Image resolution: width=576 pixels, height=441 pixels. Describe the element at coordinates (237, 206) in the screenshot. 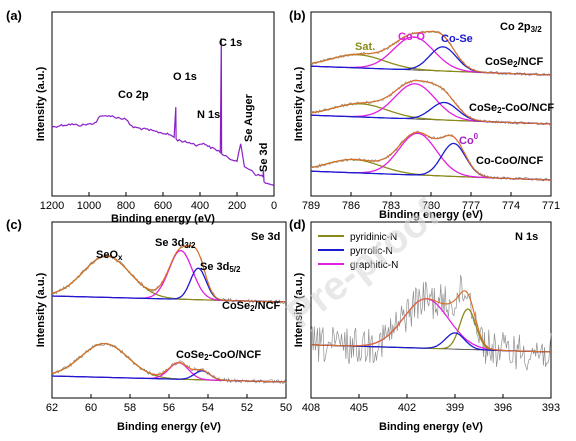

I see `x-tick-label: 200` at that location.